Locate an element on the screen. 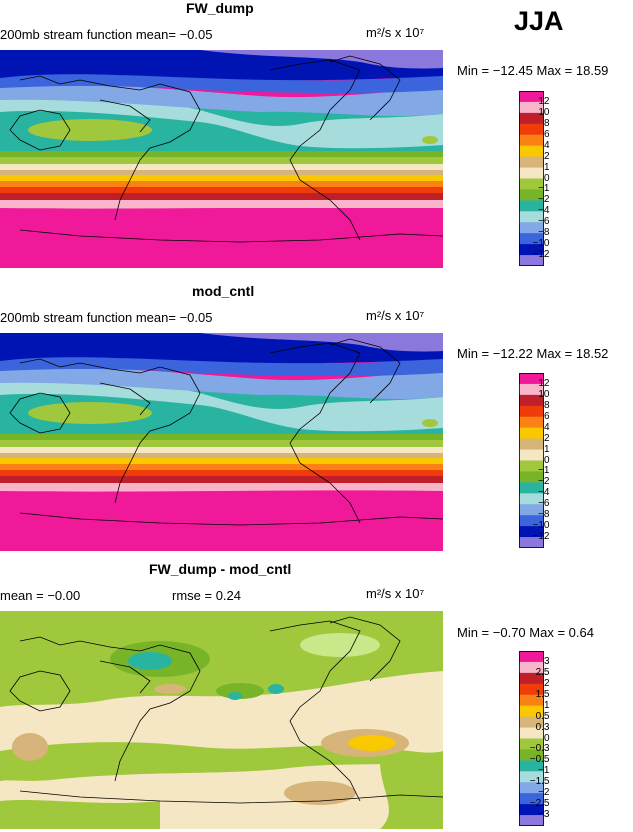  panel-2-subtitle: 200mb stream function mean= −0.05 is located at coordinates (106, 317).